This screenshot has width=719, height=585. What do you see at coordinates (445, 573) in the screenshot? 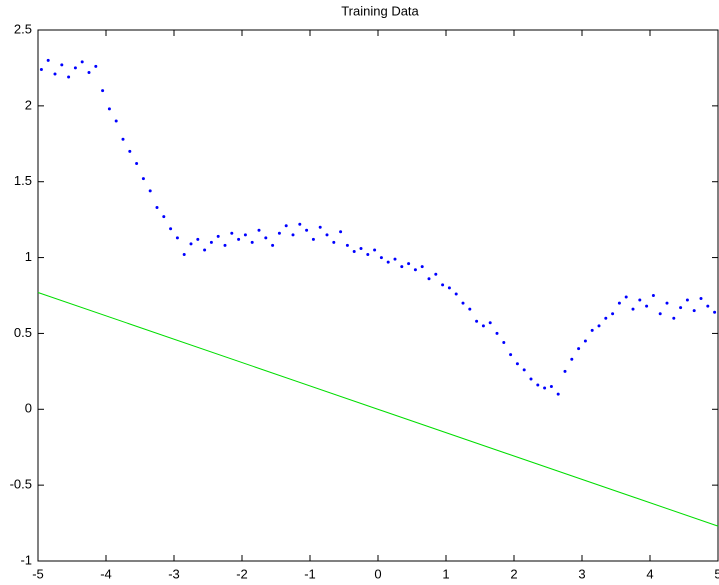
I see `x-tick-label: 1` at bounding box center [445, 573].